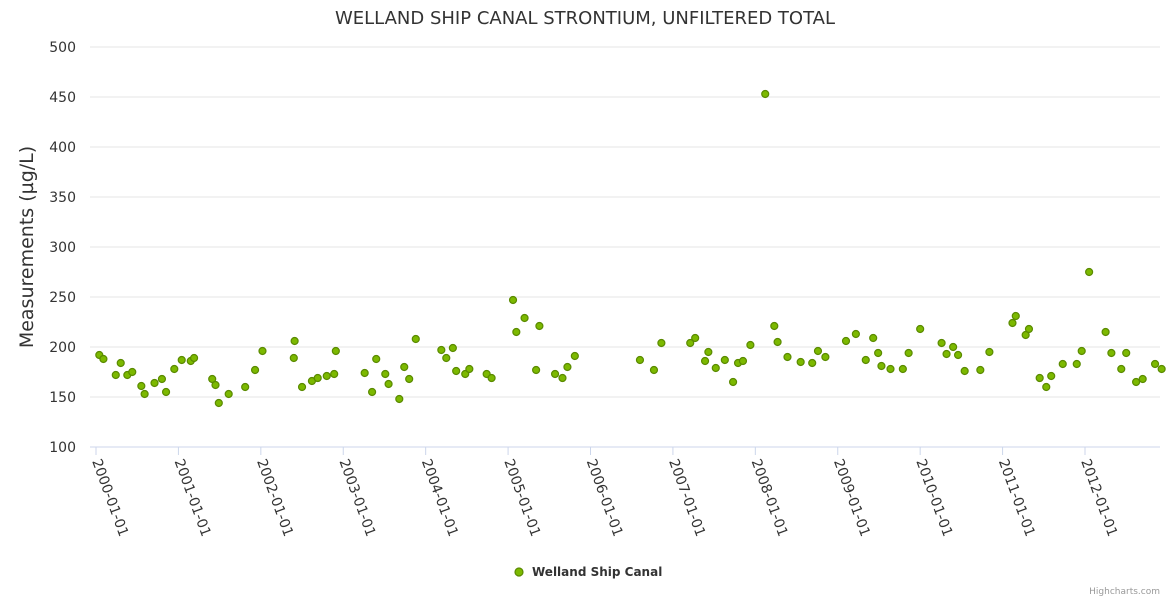  I want to click on legend: Welland Ship Canal, so click(588, 572).